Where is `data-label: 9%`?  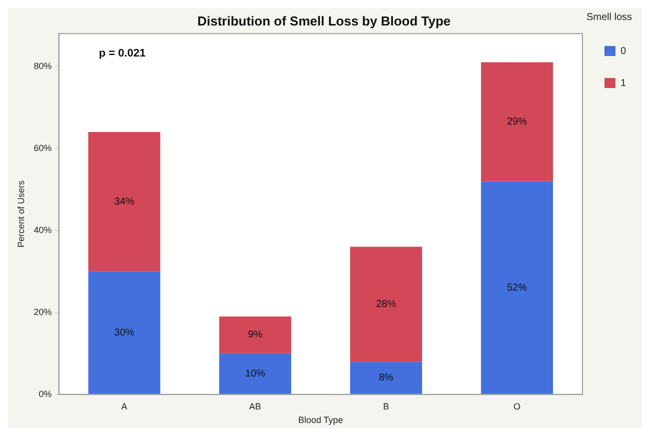 data-label: 9% is located at coordinates (255, 335).